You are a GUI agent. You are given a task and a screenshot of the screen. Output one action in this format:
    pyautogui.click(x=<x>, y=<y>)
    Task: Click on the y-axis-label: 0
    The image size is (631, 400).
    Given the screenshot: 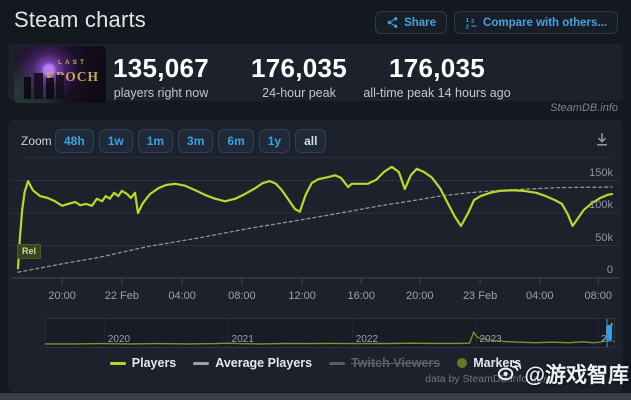 What is the action you would take?
    pyautogui.click(x=609, y=270)
    